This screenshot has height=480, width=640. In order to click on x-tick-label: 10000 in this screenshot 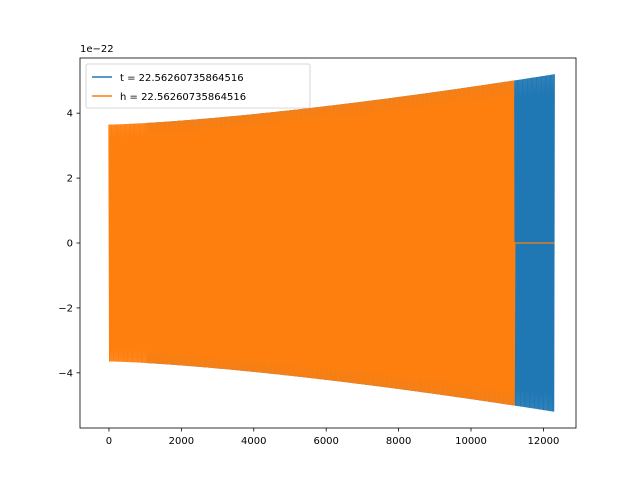, I will do `click(471, 441)`.